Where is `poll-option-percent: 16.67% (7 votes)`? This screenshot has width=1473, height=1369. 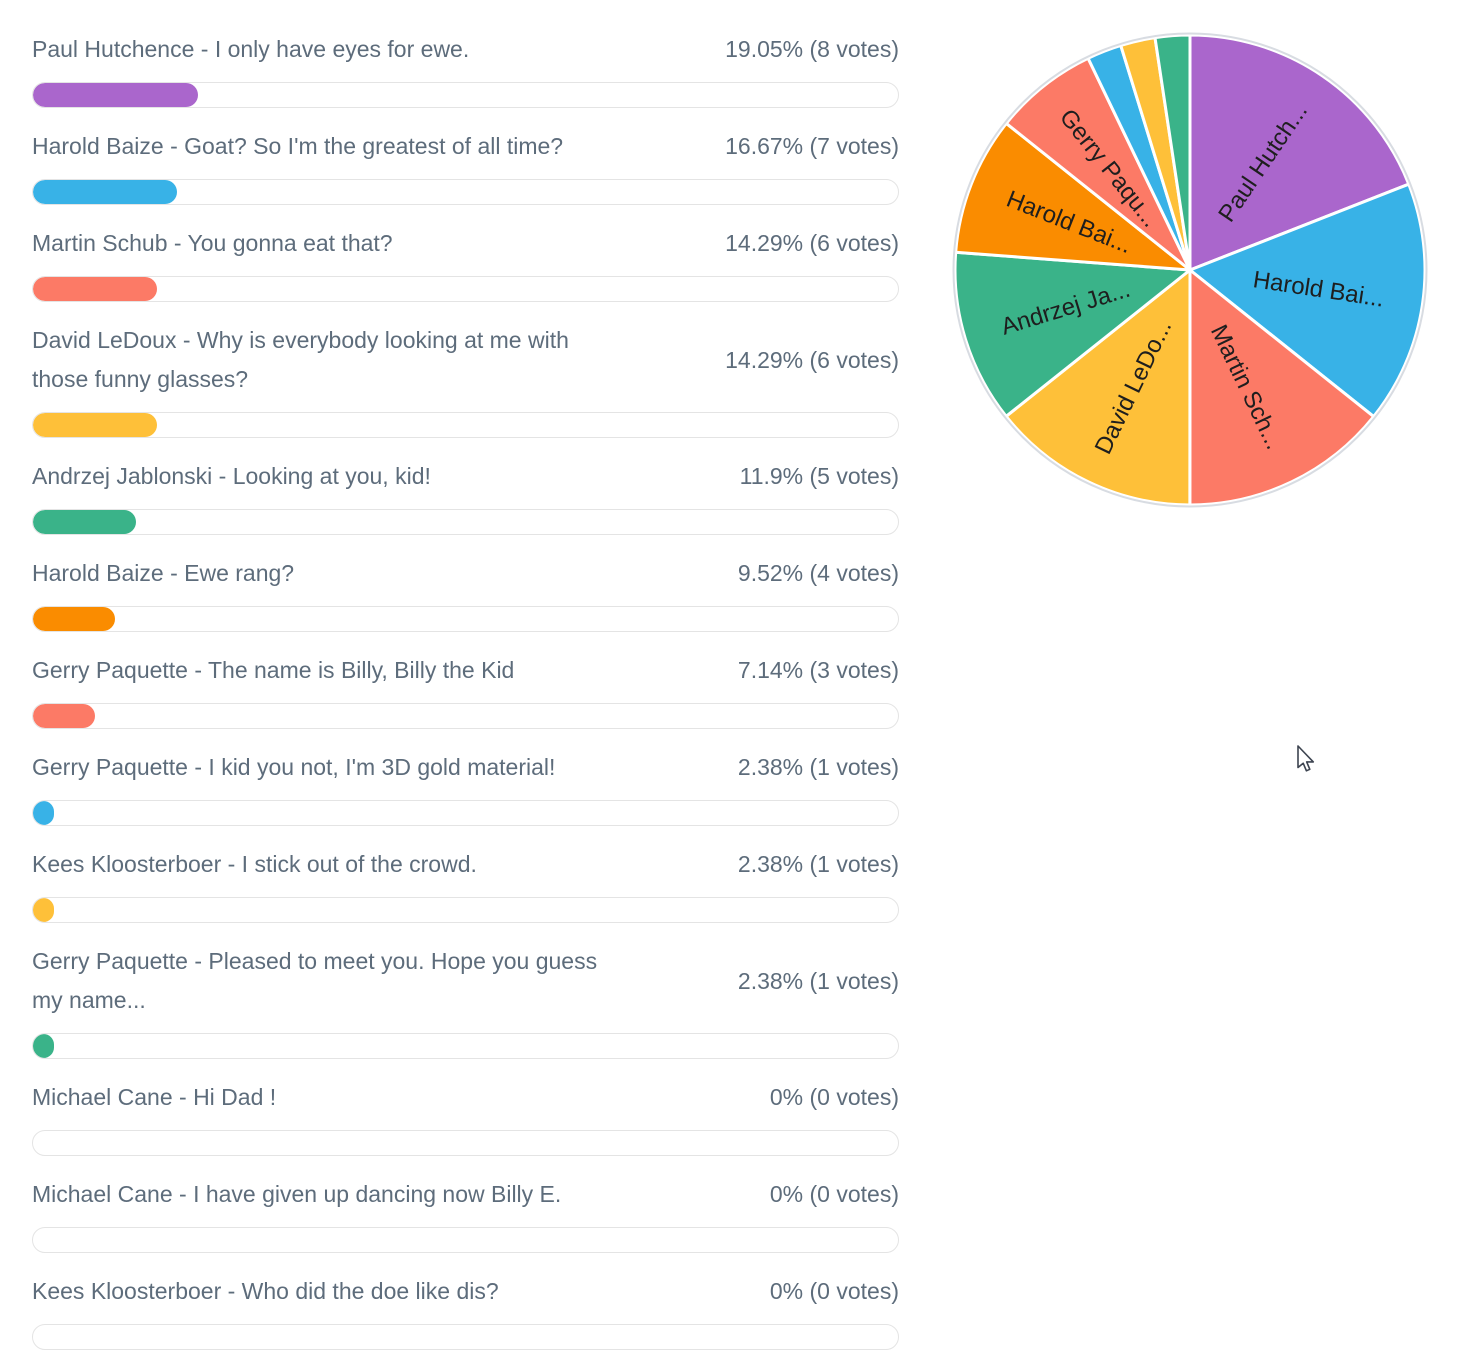 poll-option-percent: 16.67% (7 votes) is located at coordinates (812, 146).